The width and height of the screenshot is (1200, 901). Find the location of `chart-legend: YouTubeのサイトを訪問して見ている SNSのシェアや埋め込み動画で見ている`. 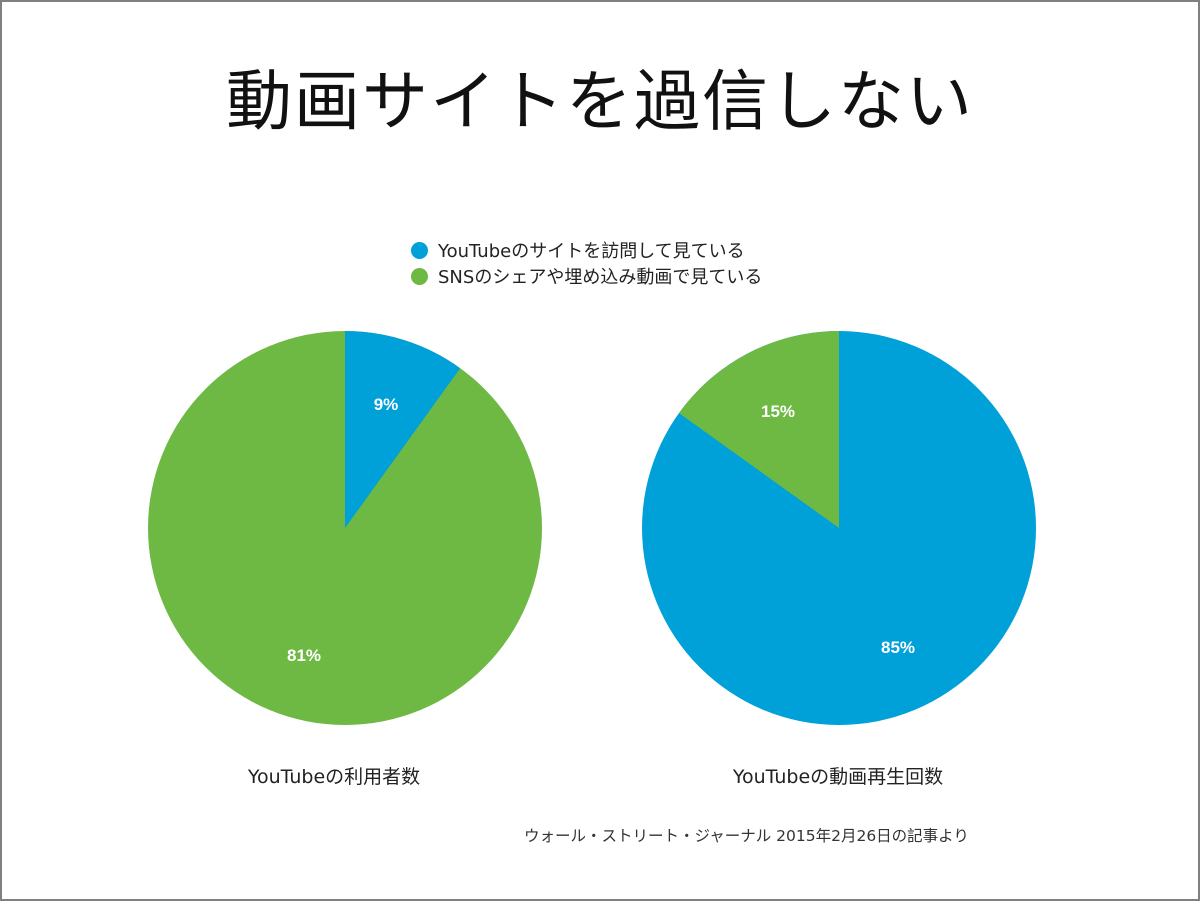

chart-legend: YouTubeのサイトを訪問して見ている SNSのシェアや埋め込み動画で見ている is located at coordinates (586, 263).